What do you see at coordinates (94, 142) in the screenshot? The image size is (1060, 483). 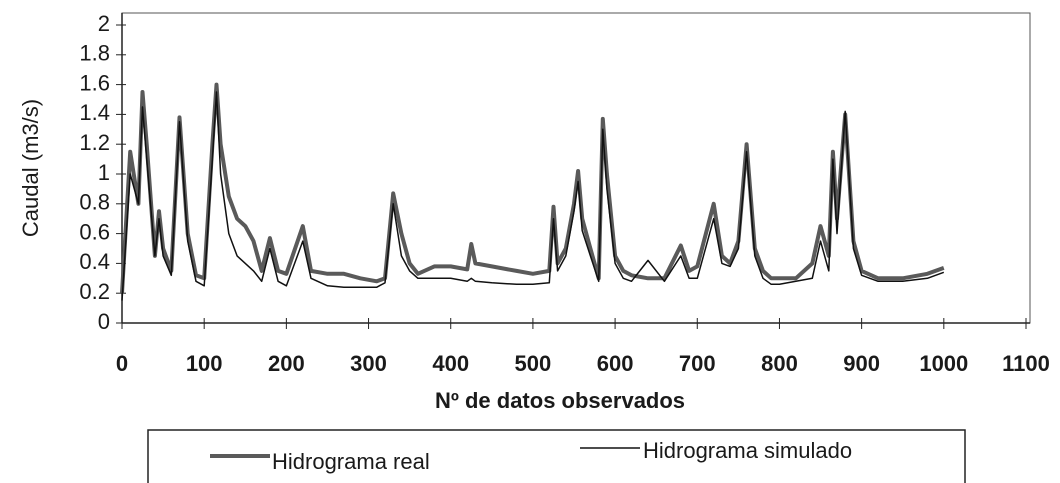 I see `y-tick-label: 1.2` at bounding box center [94, 142].